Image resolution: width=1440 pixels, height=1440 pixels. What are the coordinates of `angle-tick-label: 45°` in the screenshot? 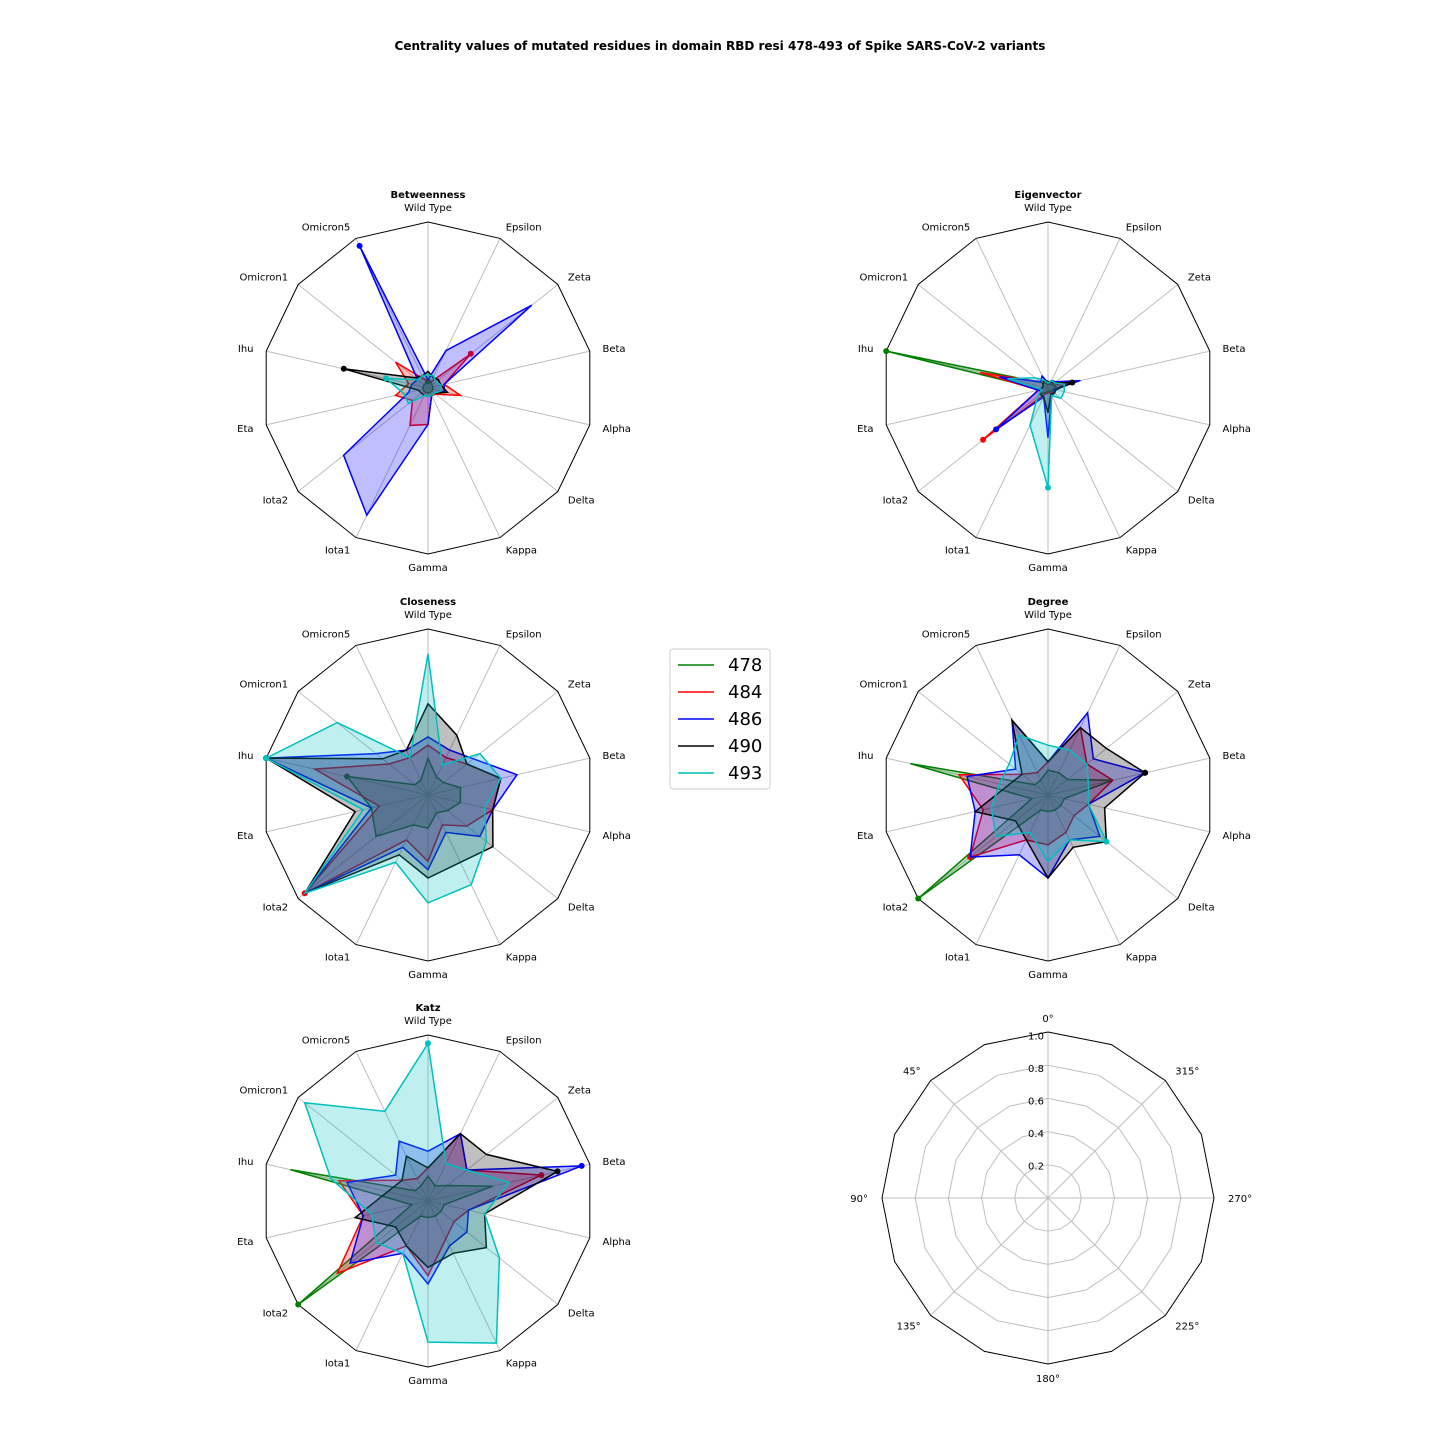 It's located at (912, 1072).